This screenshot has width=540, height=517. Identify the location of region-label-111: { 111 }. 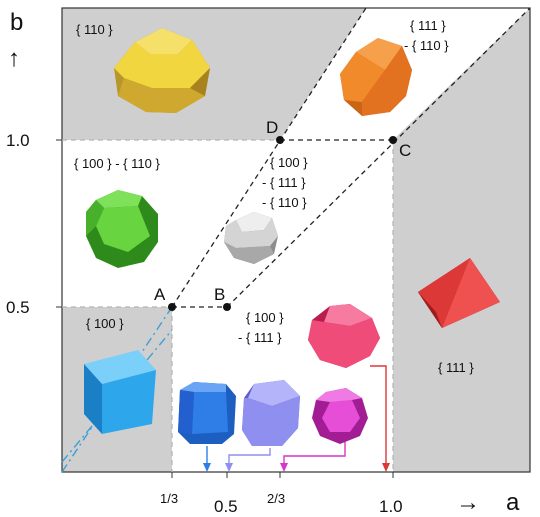
(456, 367).